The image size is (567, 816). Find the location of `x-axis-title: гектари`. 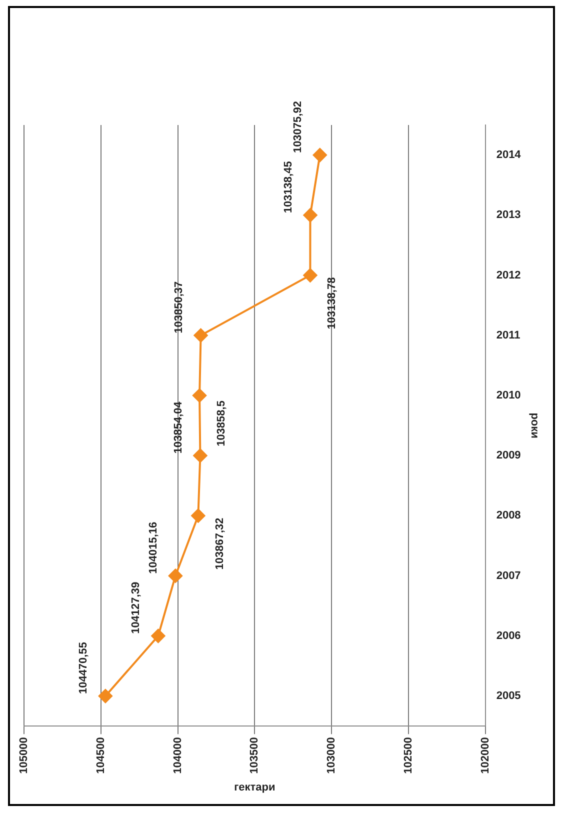

x-axis-title: гектари is located at coordinates (255, 787).